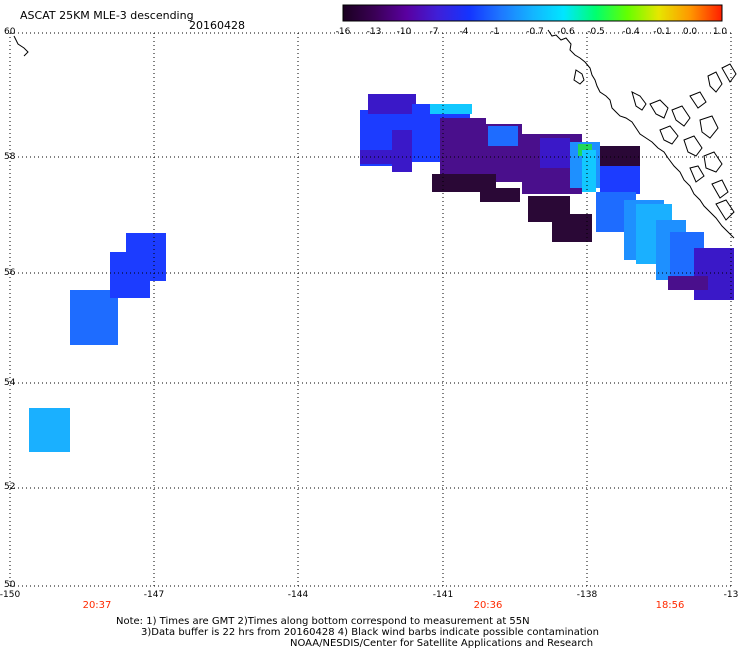 This screenshot has width=740, height=650. I want to click on colorbar, so click(532, 13).